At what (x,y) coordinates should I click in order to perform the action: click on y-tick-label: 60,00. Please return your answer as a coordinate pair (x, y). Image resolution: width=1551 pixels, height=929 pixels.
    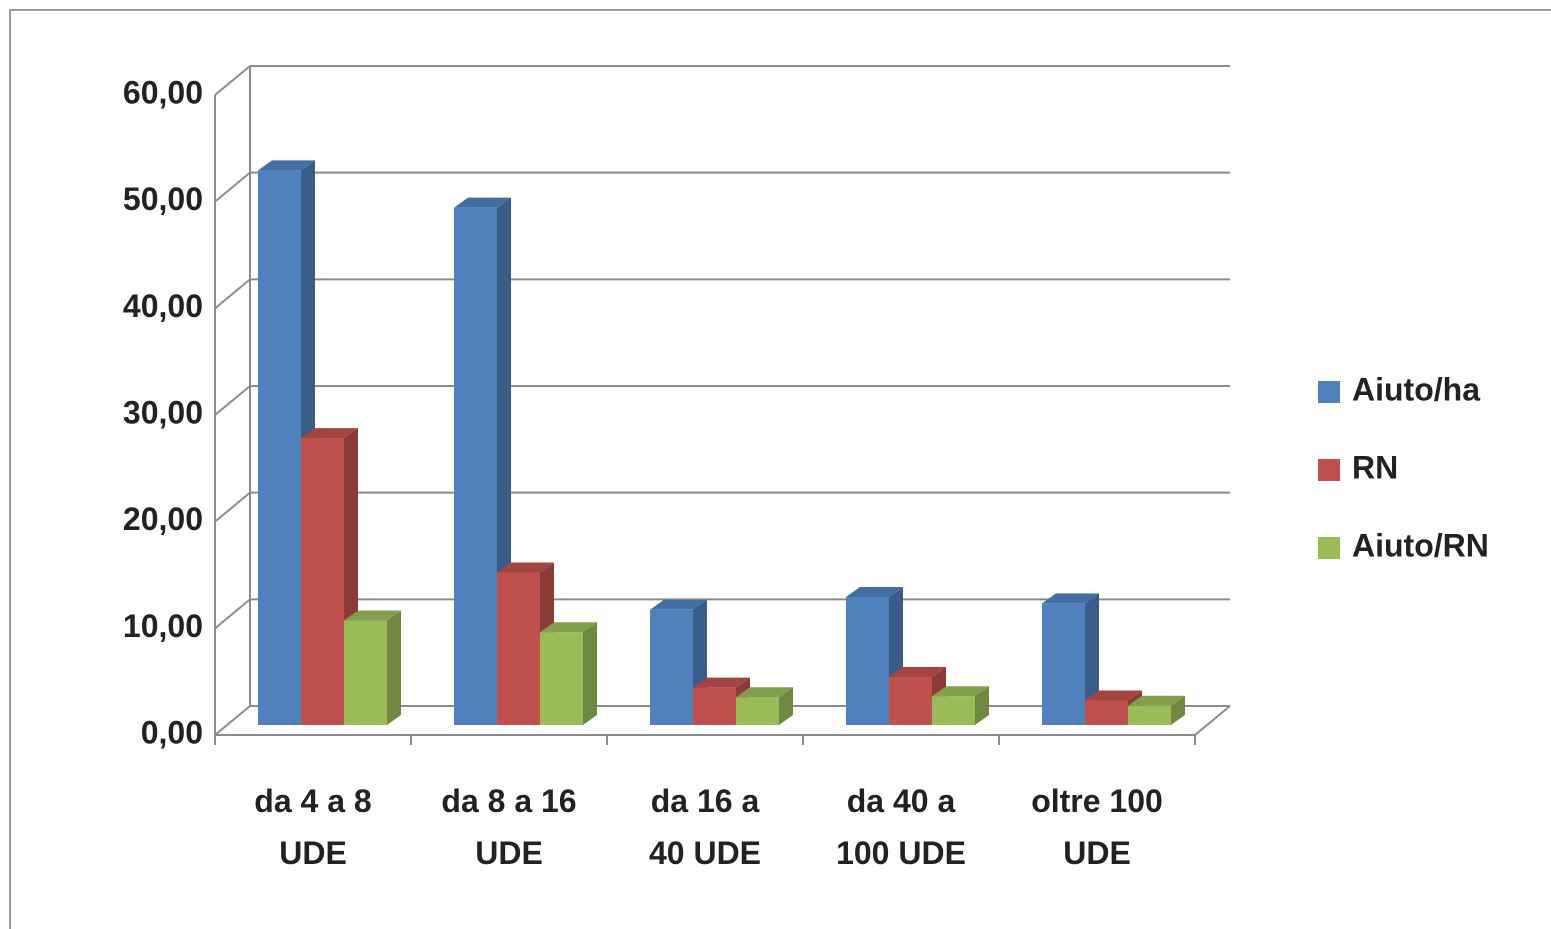
    Looking at the image, I should click on (163, 92).